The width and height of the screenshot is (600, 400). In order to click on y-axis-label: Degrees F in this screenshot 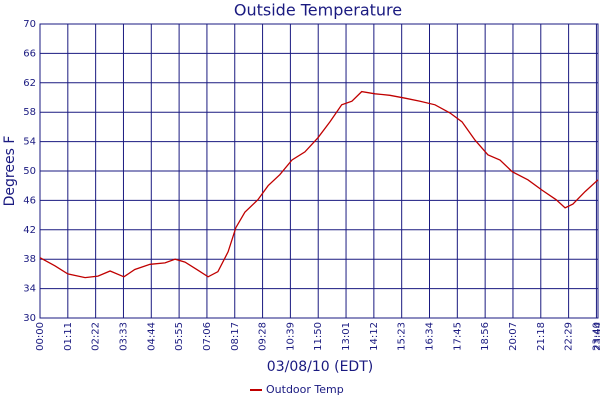, I will do `click(10, 171)`.